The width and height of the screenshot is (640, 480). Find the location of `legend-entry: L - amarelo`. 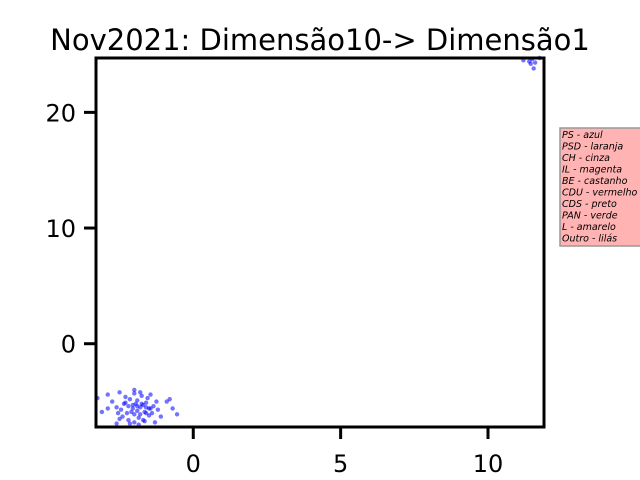

legend-entry: L - amarelo is located at coordinates (589, 227).